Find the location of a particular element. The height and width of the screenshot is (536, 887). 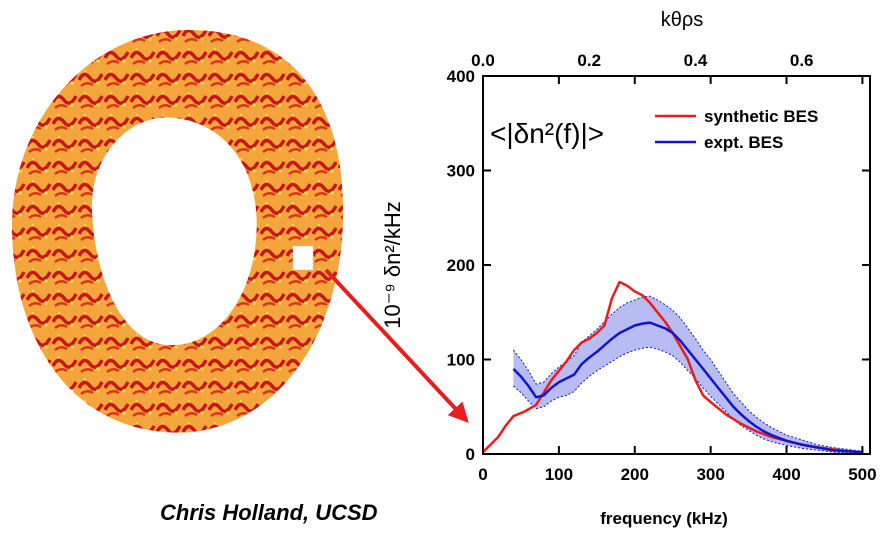

x-tick-label: 400 is located at coordinates (786, 474).